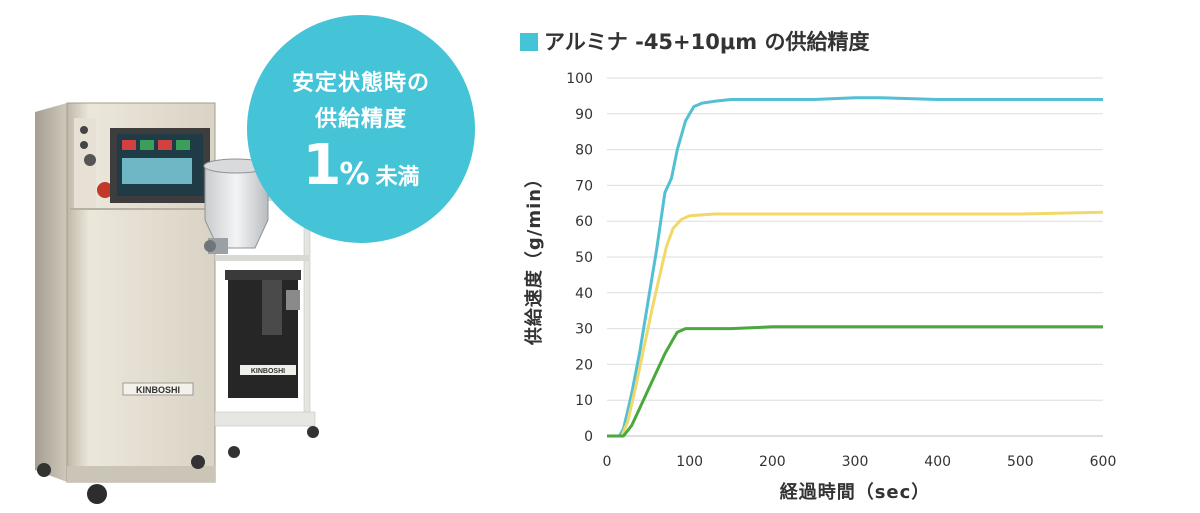 Image resolution: width=1200 pixels, height=513 pixels. I want to click on y-axis-ticks: 0 10 20 30 40 50 60 70 80 90 100, so click(579, 258).